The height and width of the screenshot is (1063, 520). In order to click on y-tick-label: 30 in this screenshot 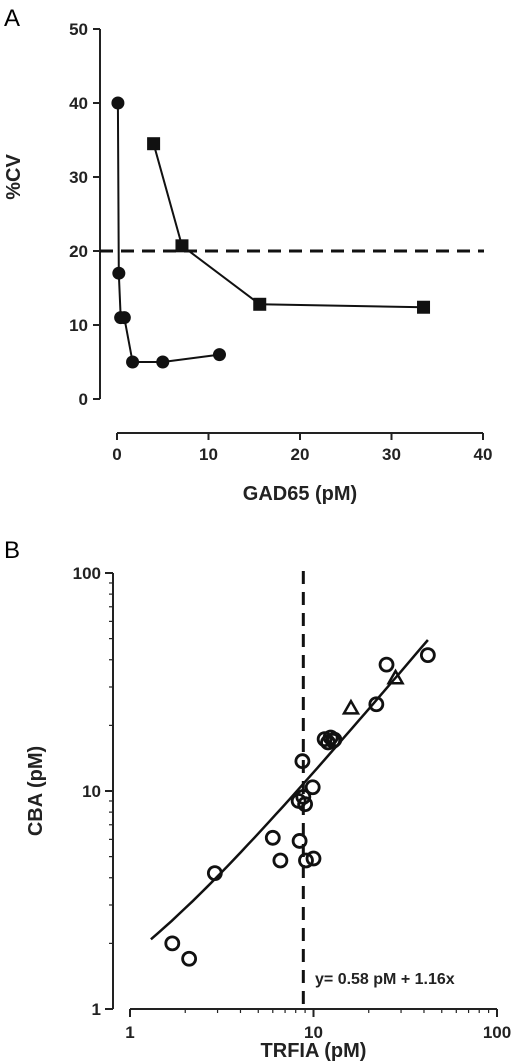, I will do `click(78, 177)`.